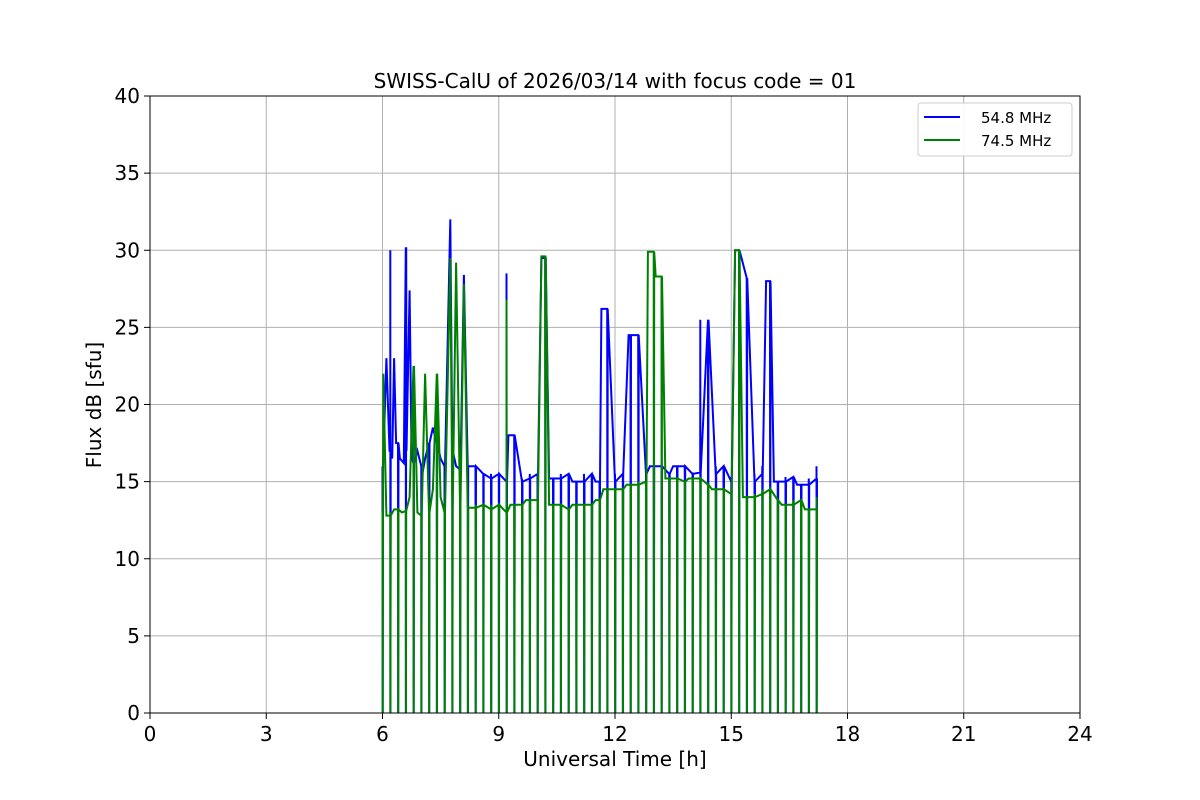  I want to click on y-tick-label: 30, so click(127, 250).